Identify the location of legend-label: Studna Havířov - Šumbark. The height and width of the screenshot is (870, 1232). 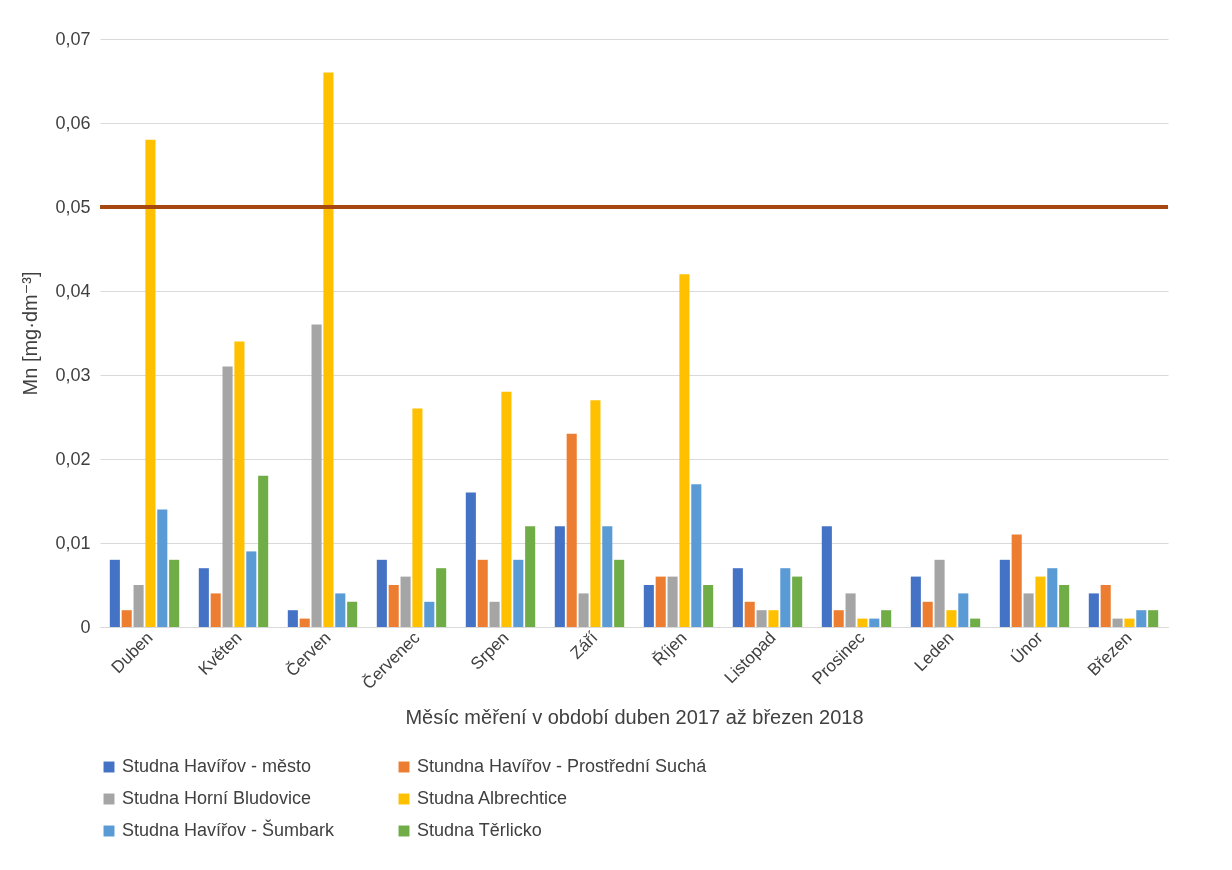
(229, 829).